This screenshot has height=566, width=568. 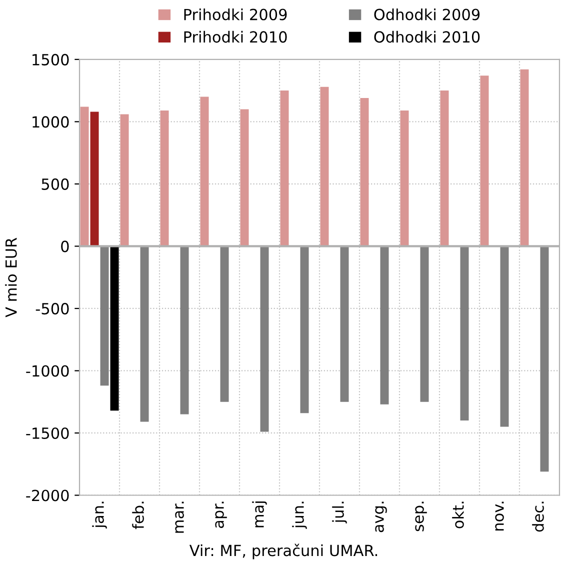 I want to click on x-tick-label: dec., so click(x=538, y=517).